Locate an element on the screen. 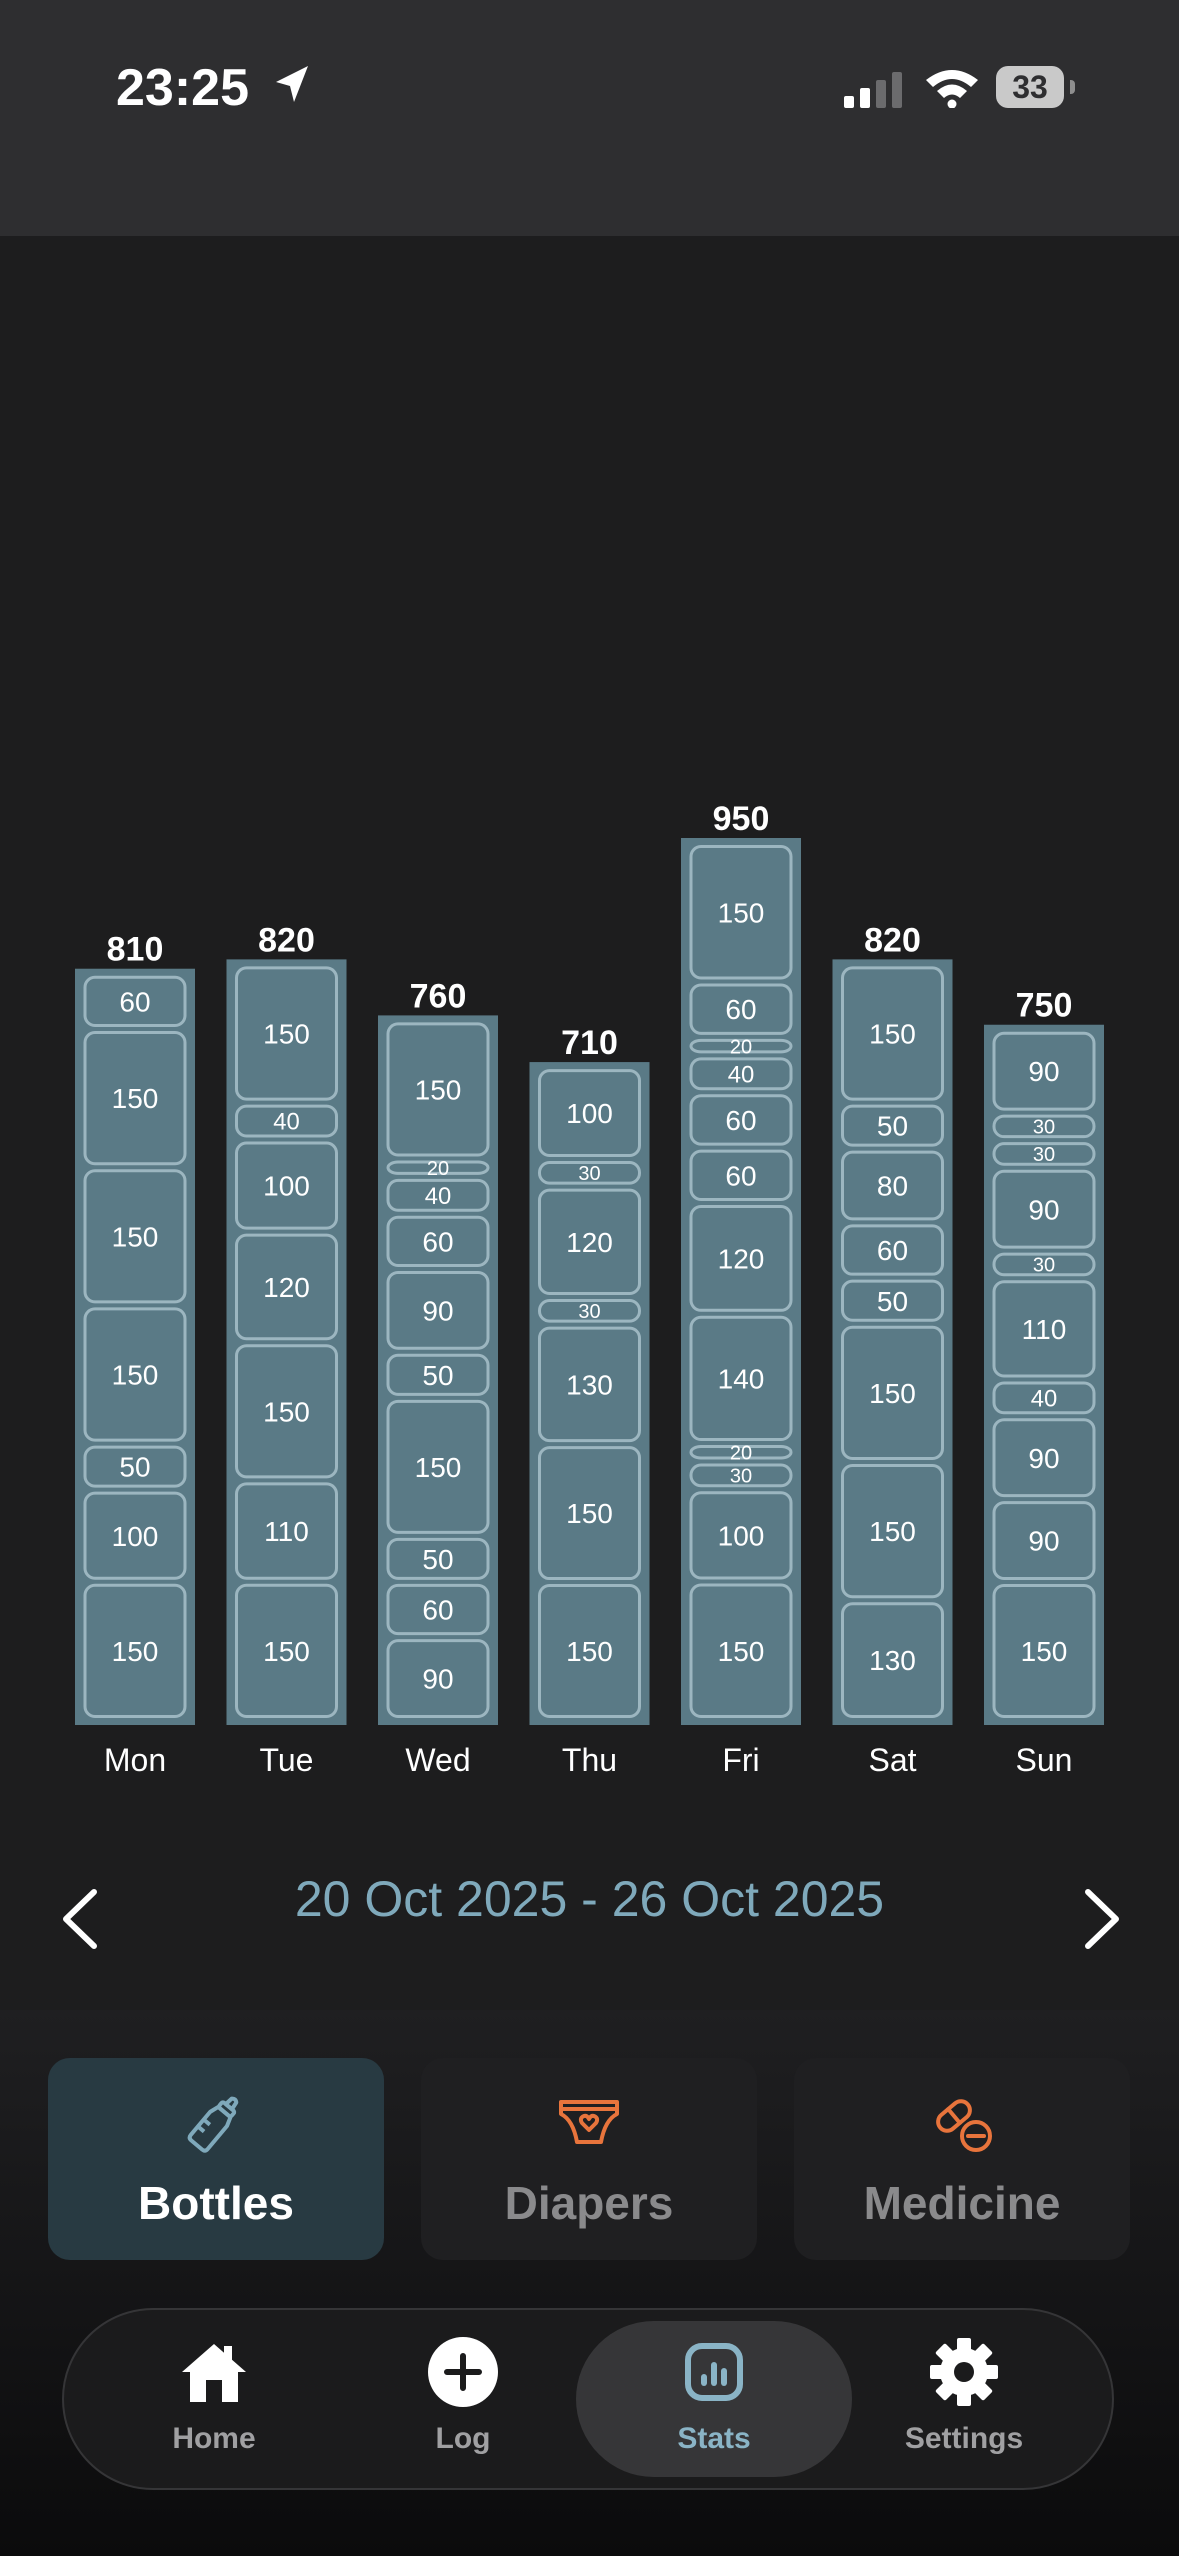  segment-value-label: 90 is located at coordinates (437, 1679).